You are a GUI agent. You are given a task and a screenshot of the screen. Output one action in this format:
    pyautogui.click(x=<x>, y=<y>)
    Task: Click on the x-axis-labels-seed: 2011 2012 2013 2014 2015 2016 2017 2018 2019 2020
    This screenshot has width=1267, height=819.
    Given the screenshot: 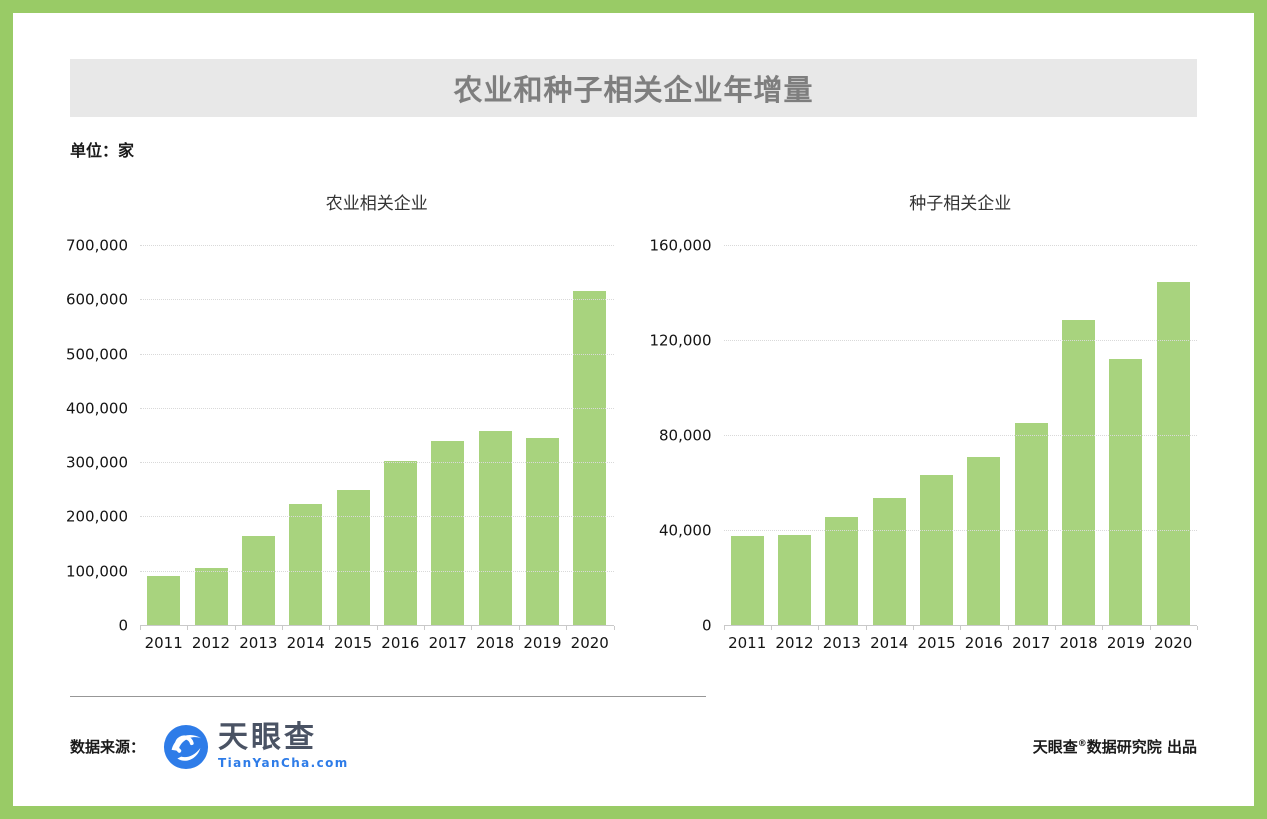 What is the action you would take?
    pyautogui.click(x=961, y=643)
    